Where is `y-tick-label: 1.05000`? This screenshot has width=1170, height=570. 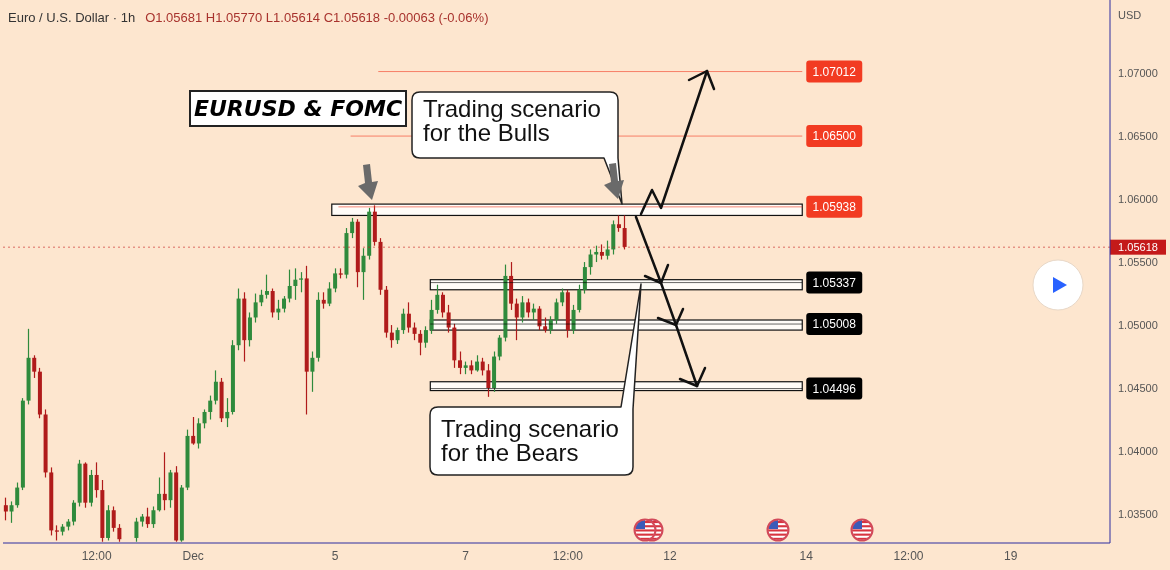 y-tick-label: 1.05000 is located at coordinates (1138, 324).